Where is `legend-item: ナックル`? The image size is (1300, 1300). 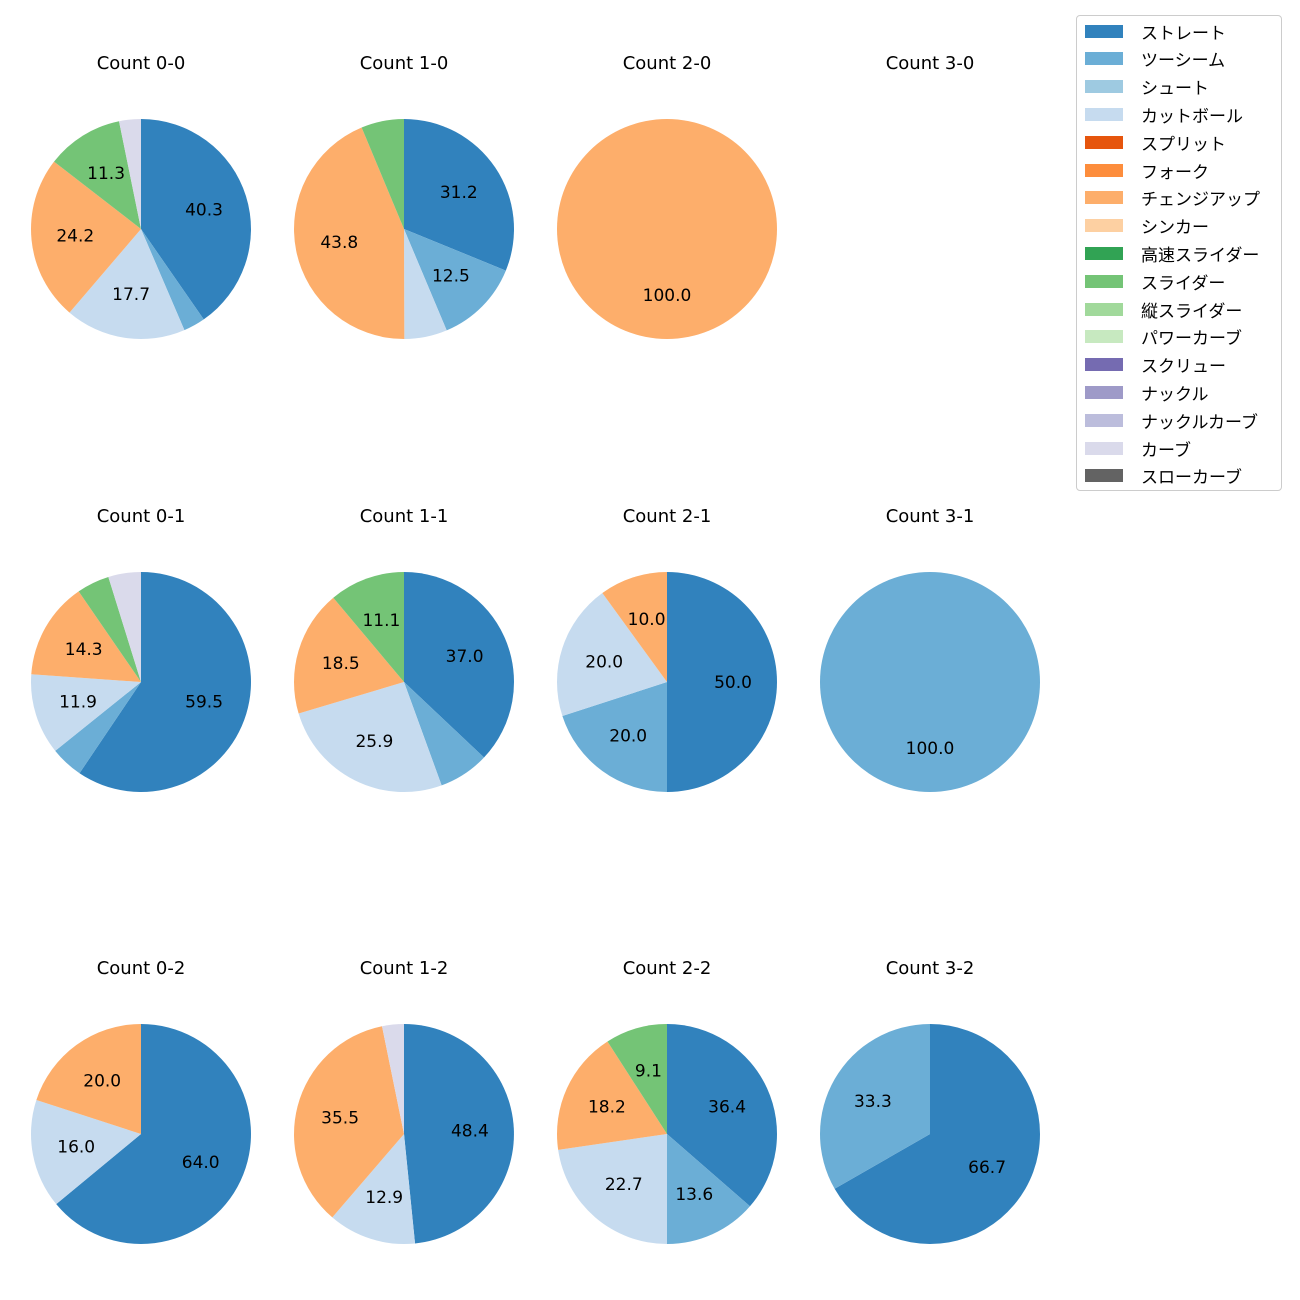
legend-item: ナックル is located at coordinates (1147, 393).